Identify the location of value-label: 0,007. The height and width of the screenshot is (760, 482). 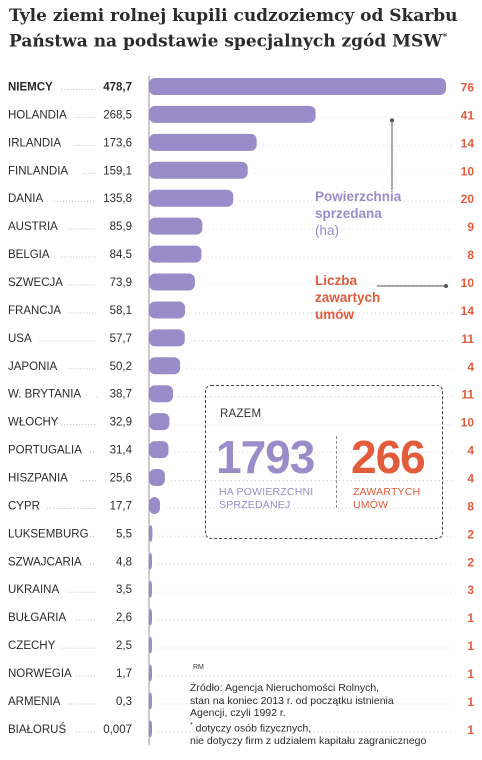
(117, 730).